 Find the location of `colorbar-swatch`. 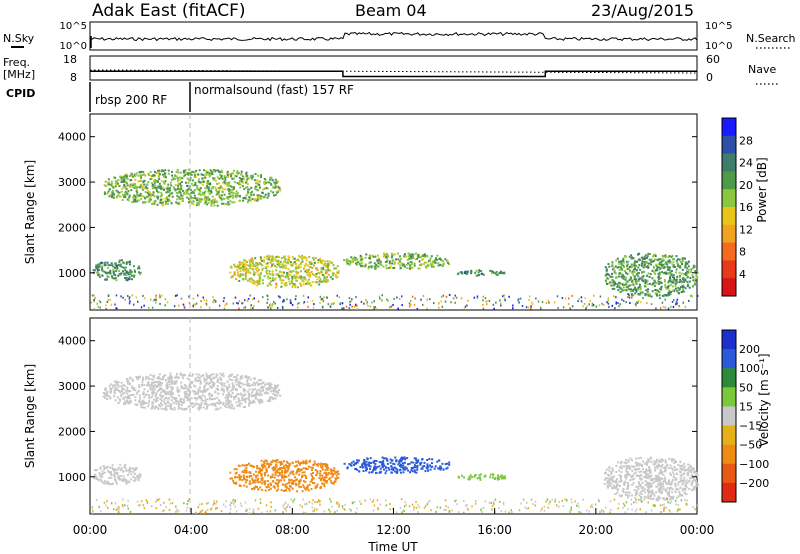

colorbar-swatch is located at coordinates (729, 216).